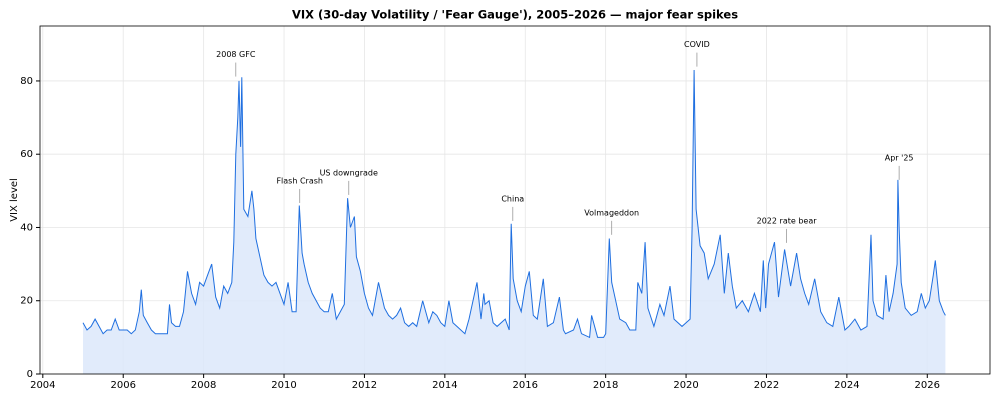 Image resolution: width=1000 pixels, height=400 pixels. I want to click on y-tick-label: 60, so click(26, 154).